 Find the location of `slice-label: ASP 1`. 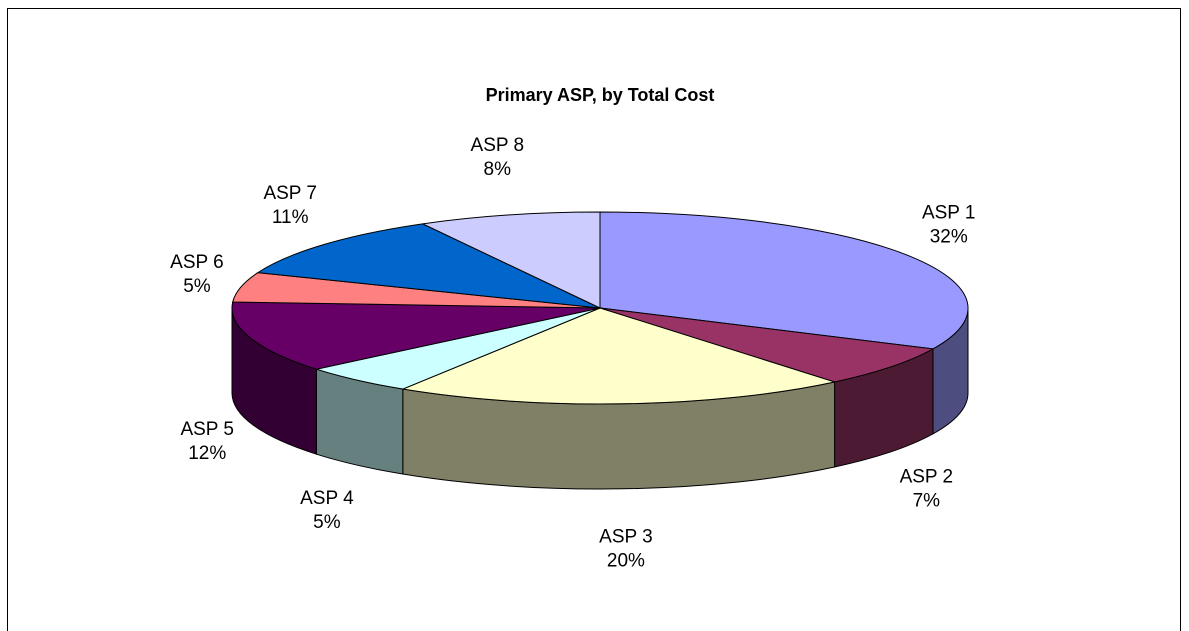

slice-label: ASP 1 is located at coordinates (949, 212).